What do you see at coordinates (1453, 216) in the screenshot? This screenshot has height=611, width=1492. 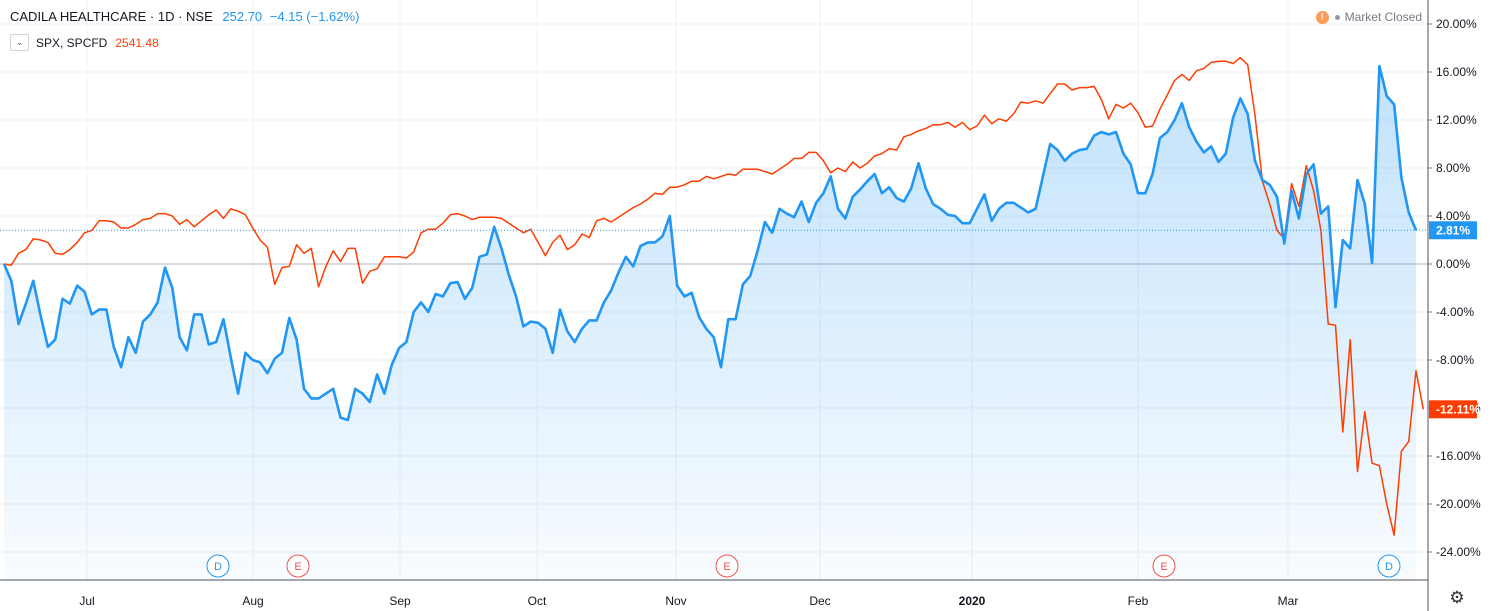 I see `y-tick-label: 4.00%` at bounding box center [1453, 216].